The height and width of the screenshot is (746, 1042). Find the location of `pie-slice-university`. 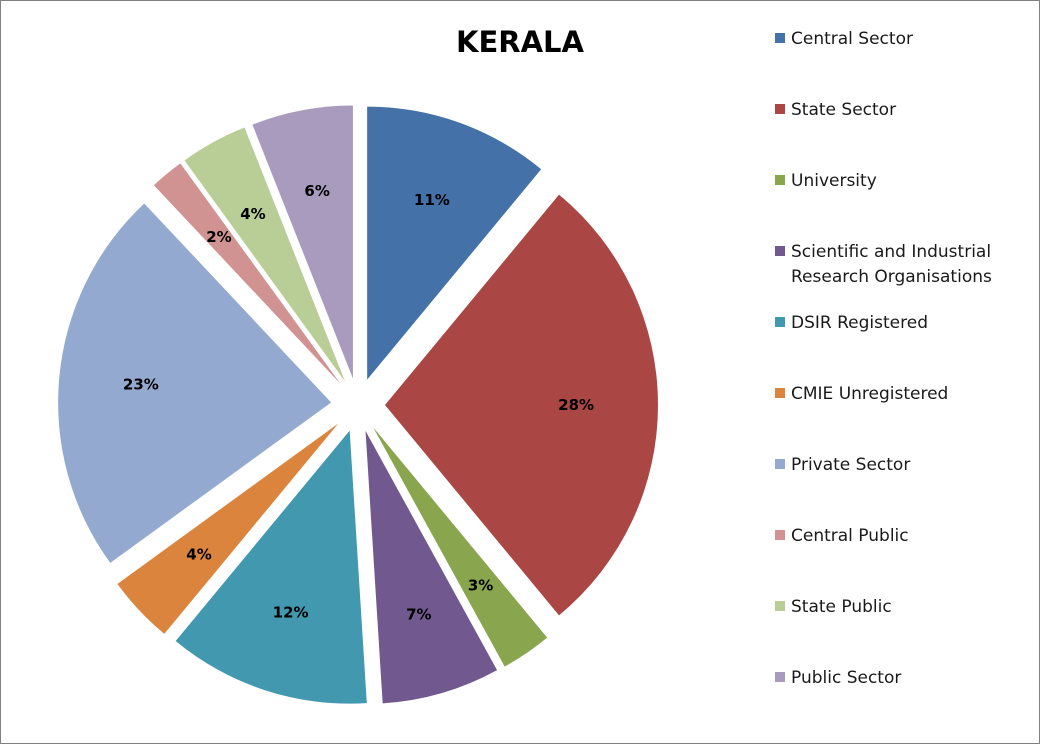

pie-slice-university is located at coordinates (460, 547).